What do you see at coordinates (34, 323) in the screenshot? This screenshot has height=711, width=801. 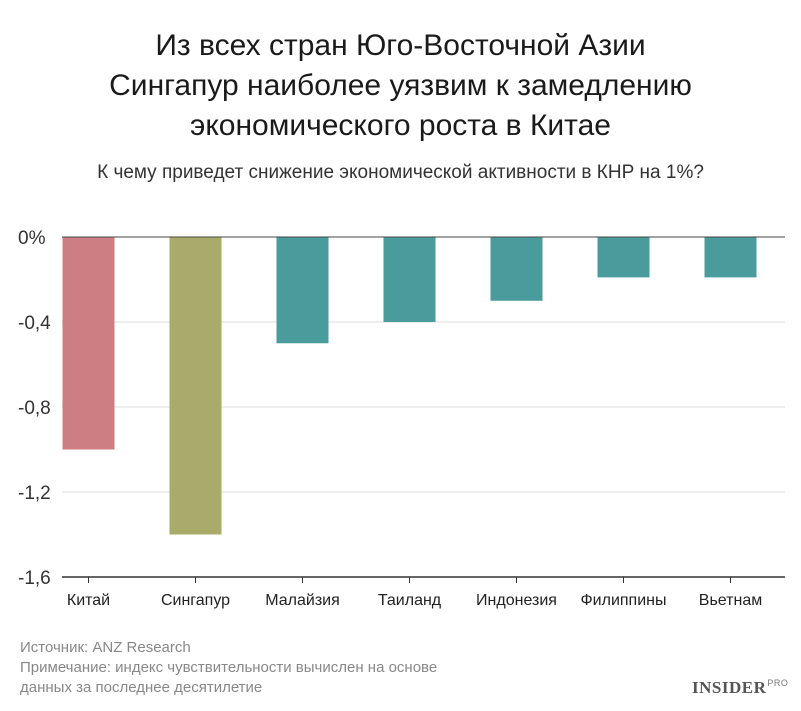 I see `y-tick-label: -0,4` at bounding box center [34, 323].